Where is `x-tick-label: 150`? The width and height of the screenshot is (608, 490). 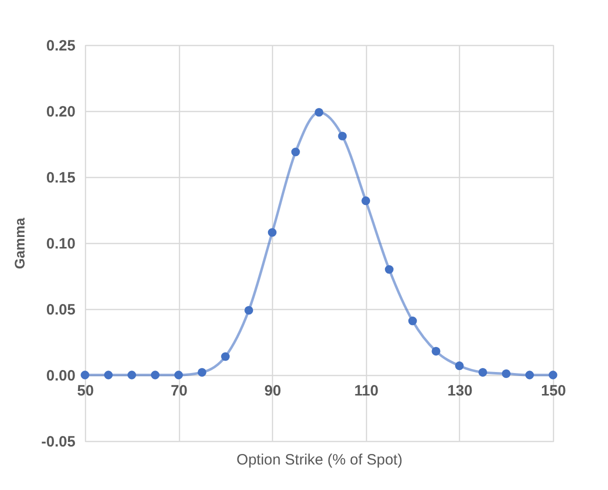 x-tick-label: 150 is located at coordinates (553, 391).